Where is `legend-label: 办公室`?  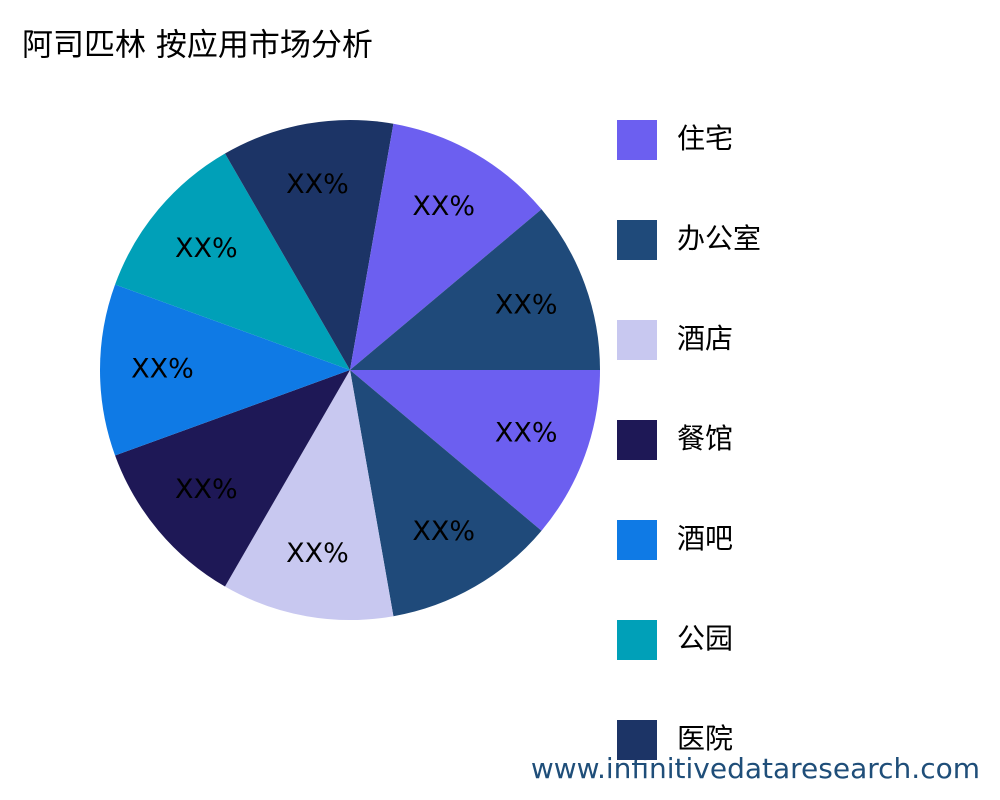 legend-label: 办公室 is located at coordinates (719, 238).